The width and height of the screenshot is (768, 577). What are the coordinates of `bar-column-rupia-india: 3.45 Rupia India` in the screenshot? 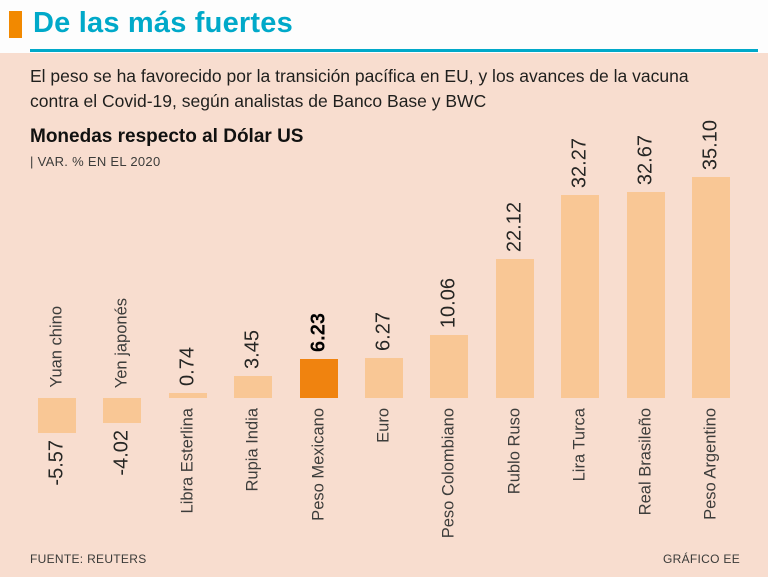 It's located at (252, 325).